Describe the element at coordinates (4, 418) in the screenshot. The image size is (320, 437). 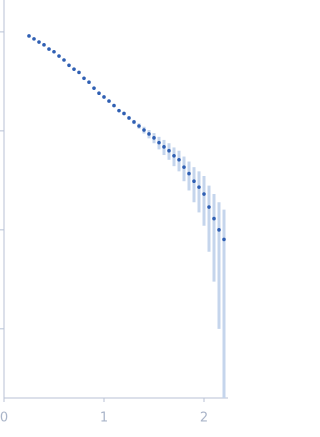
I see `x-tick-label: 0` at that location.